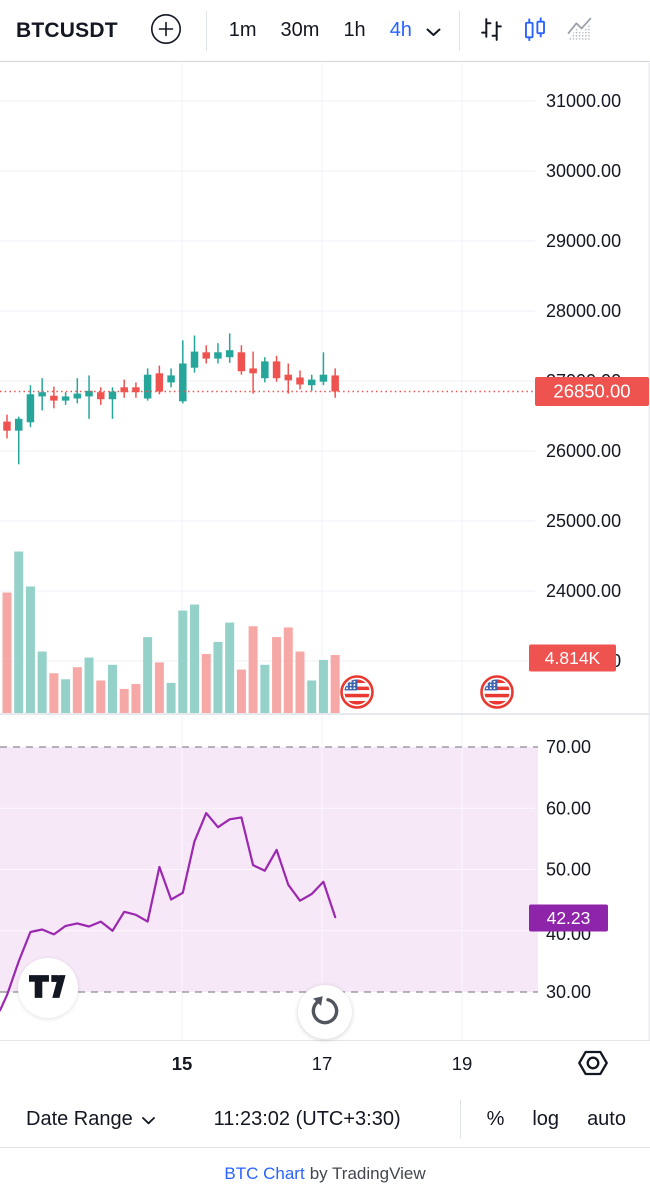  What do you see at coordinates (583, 591) in the screenshot?
I see `price-axis-label: 24000.00` at bounding box center [583, 591].